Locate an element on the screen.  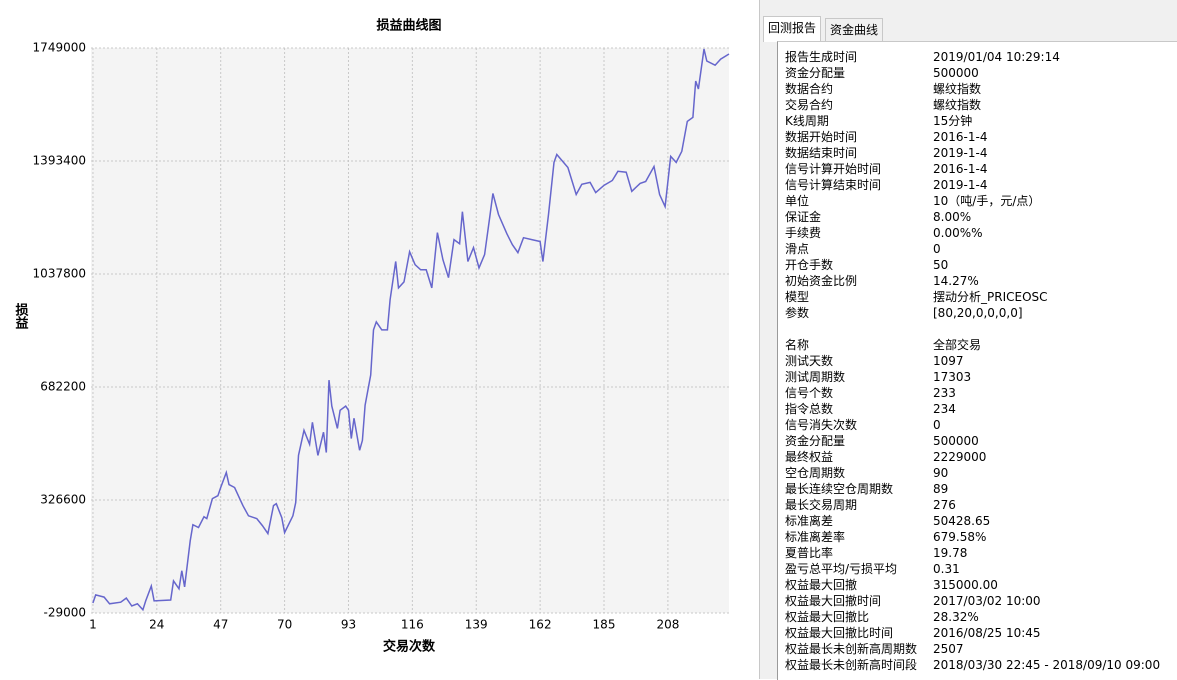
row-label: 初始资金比例 is located at coordinates (821, 281).